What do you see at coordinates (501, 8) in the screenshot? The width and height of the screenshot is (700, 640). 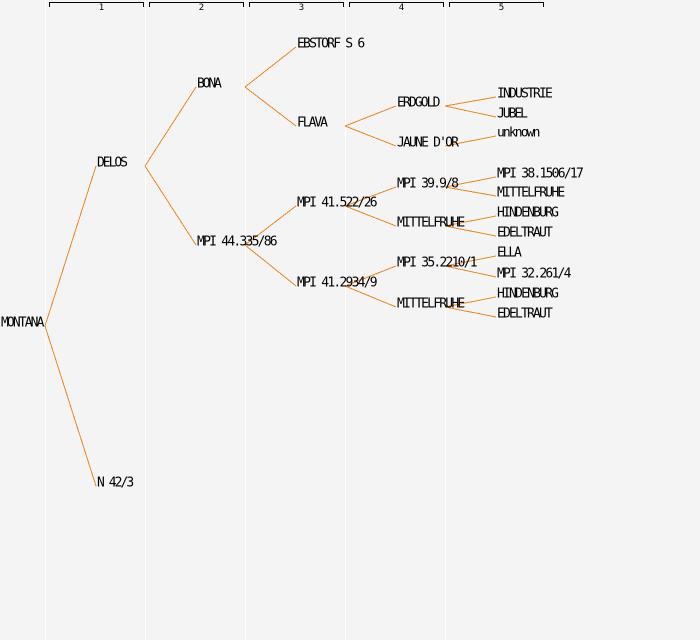 I see `generation-number: 5` at bounding box center [501, 8].